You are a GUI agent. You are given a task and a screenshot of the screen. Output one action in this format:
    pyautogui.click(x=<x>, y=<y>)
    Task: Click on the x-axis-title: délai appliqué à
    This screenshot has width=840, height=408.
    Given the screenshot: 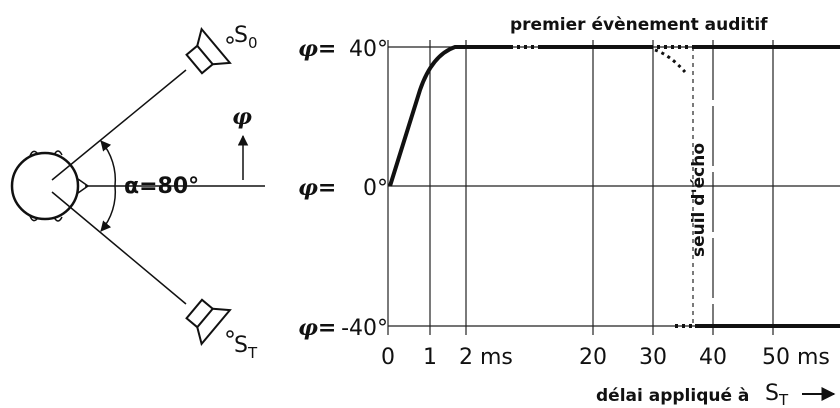 What is the action you would take?
    pyautogui.click(x=672, y=396)
    